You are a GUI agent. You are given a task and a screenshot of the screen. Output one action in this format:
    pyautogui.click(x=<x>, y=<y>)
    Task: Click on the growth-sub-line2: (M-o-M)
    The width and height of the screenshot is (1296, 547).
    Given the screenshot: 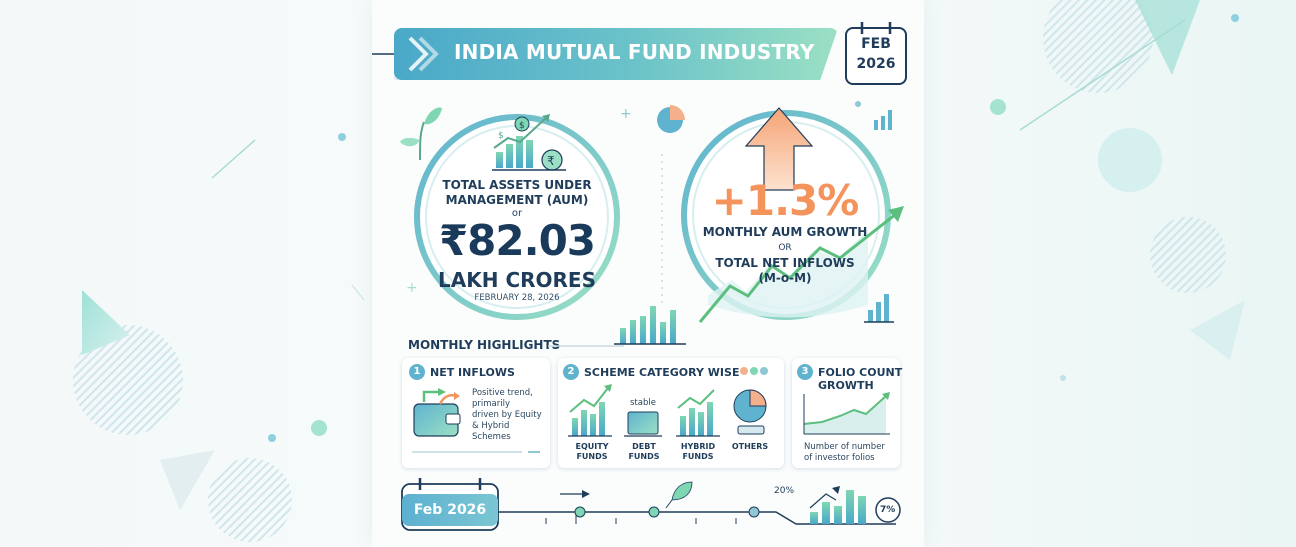 What is the action you would take?
    pyautogui.click(x=785, y=278)
    